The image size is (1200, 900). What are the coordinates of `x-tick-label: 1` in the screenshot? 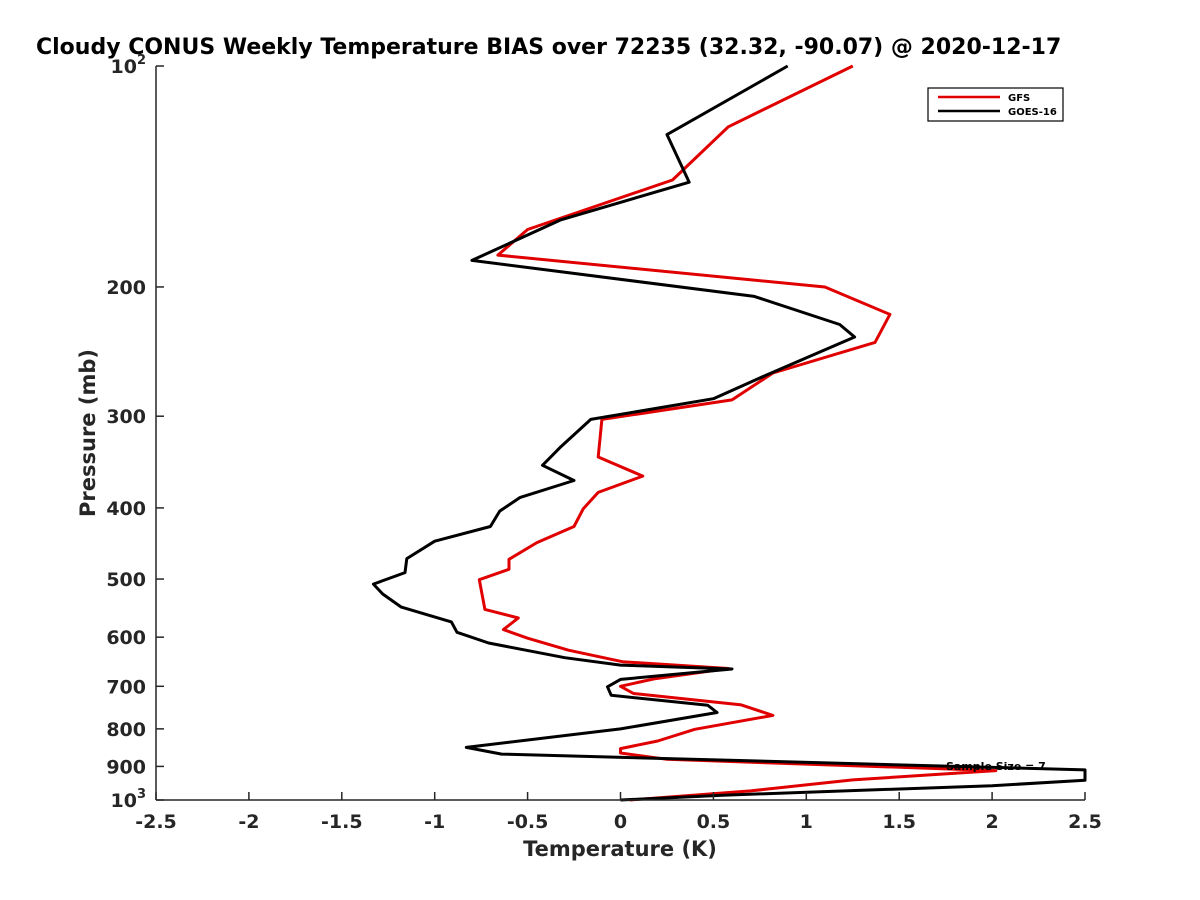 It's located at (806, 822).